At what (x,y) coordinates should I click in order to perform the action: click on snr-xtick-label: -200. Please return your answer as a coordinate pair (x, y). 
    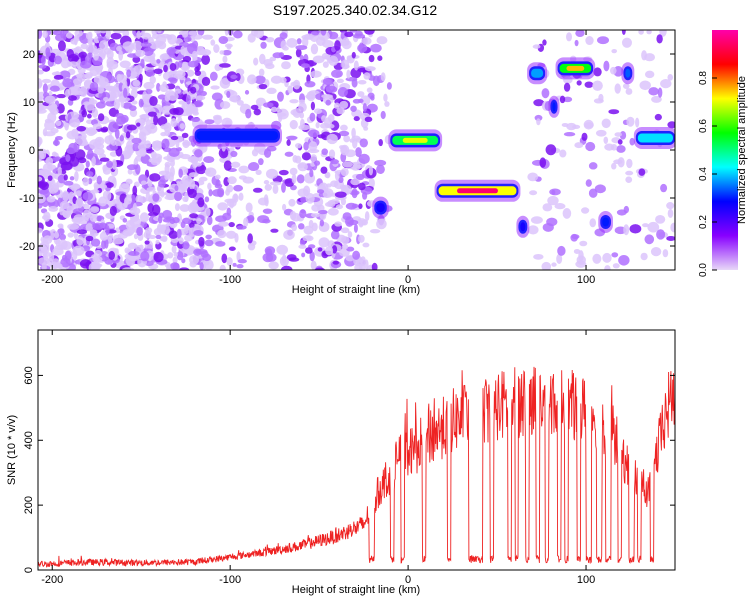
    Looking at the image, I should click on (52, 580).